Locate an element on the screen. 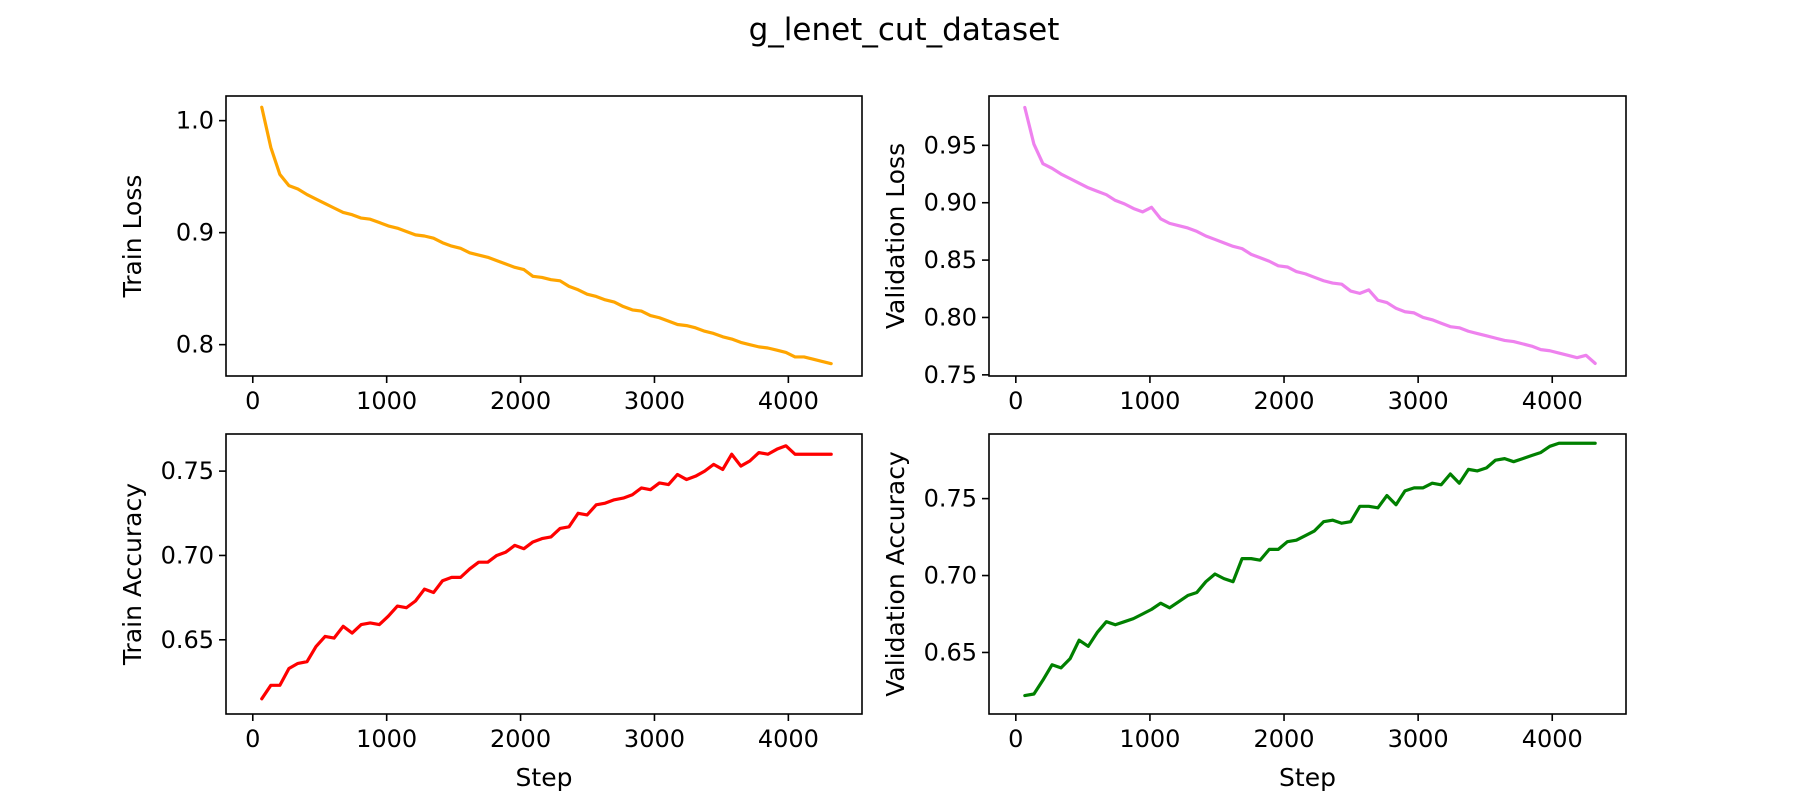 This screenshot has height=800, width=1800. train-loss-xtick-label: 4000 is located at coordinates (788, 401).